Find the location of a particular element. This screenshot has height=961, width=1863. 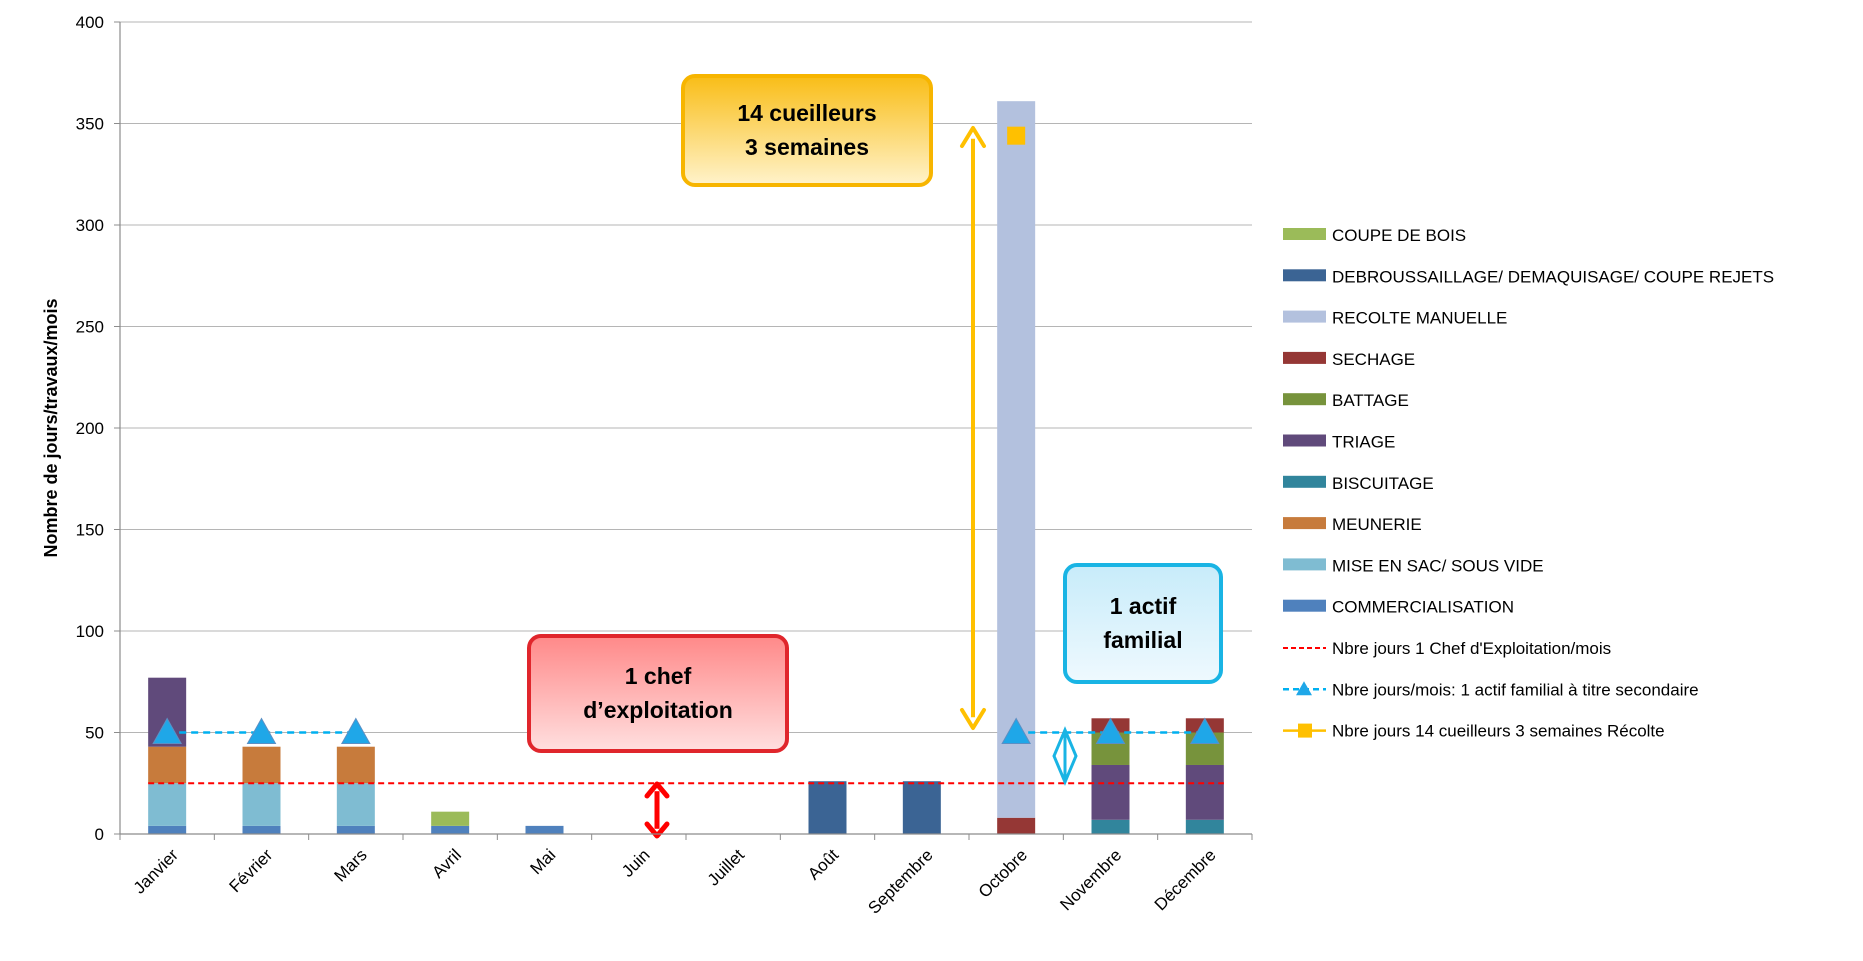

arrow-chef-head-top is located at coordinates (657, 790).